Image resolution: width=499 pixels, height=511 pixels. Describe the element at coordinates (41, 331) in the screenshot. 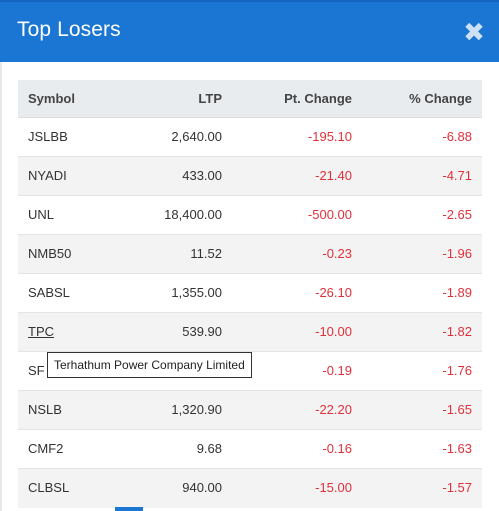

I see `symbol-link-hovered: TPC` at that location.